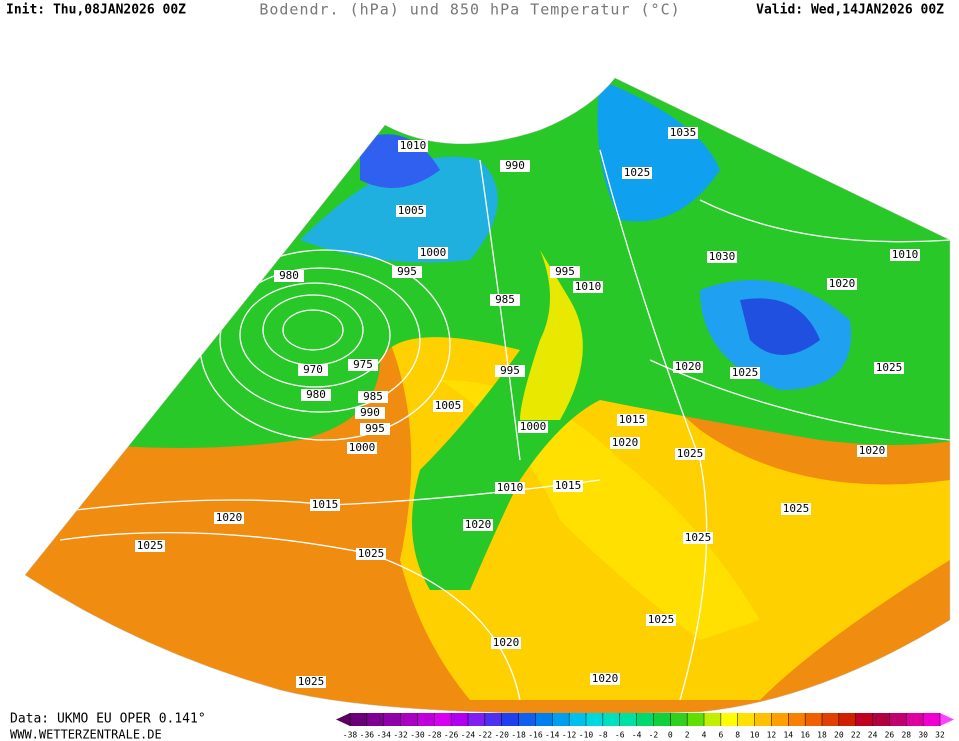 The height and width of the screenshot is (741, 959). I want to click on colorbar-label: 14, so click(788, 735).